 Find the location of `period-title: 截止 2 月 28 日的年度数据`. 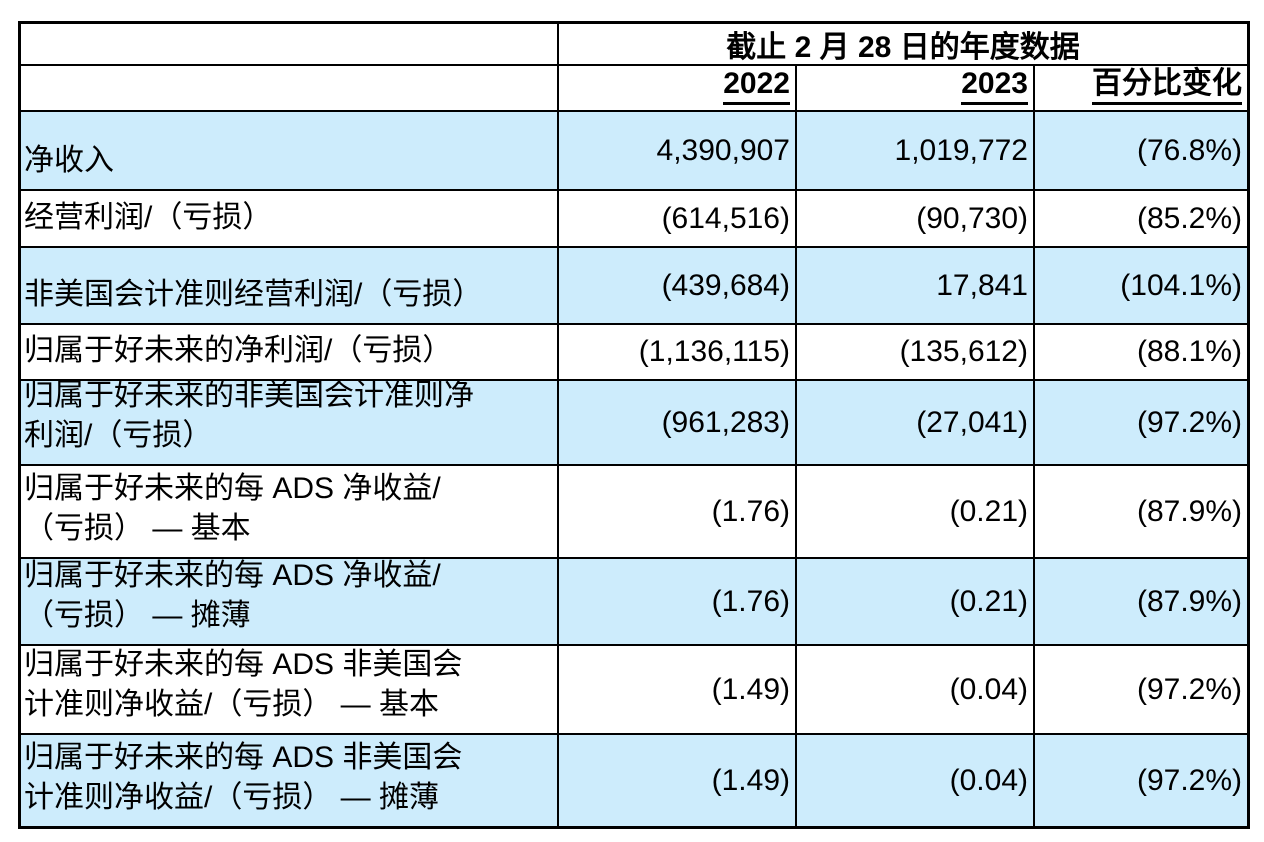

period-title: 截止 2 月 28 日的年度数据 is located at coordinates (903, 47).